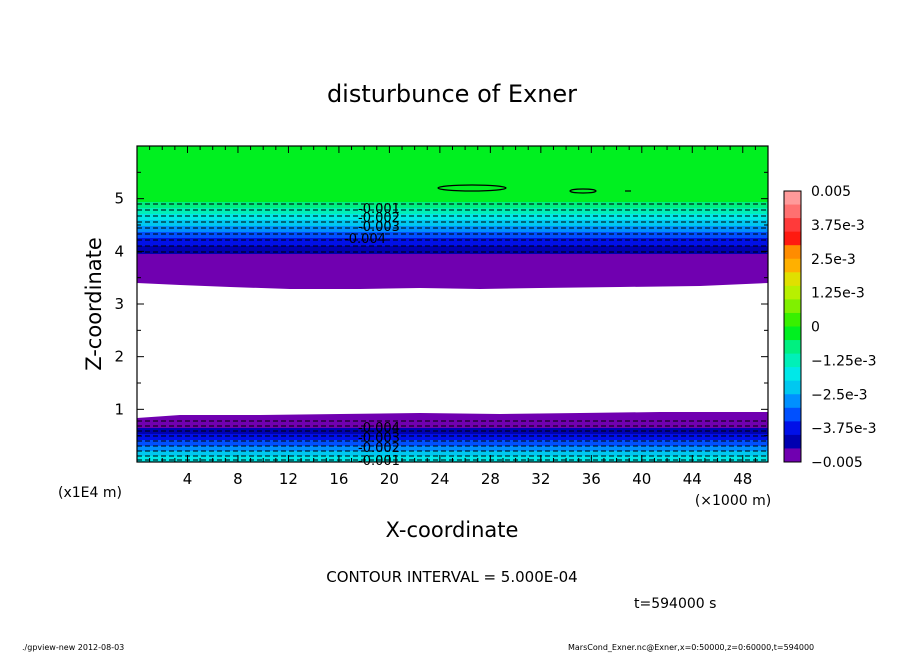  I want to click on y-tick-label: 4, so click(119, 251).